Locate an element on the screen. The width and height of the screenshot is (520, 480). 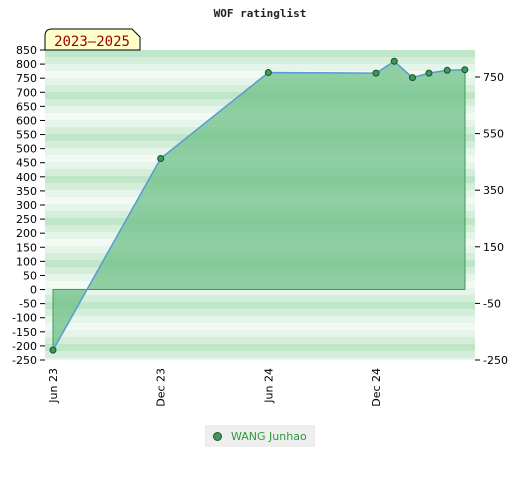
right-axis: 750 550 350 150 -50 -250 is located at coordinates (491, 219).